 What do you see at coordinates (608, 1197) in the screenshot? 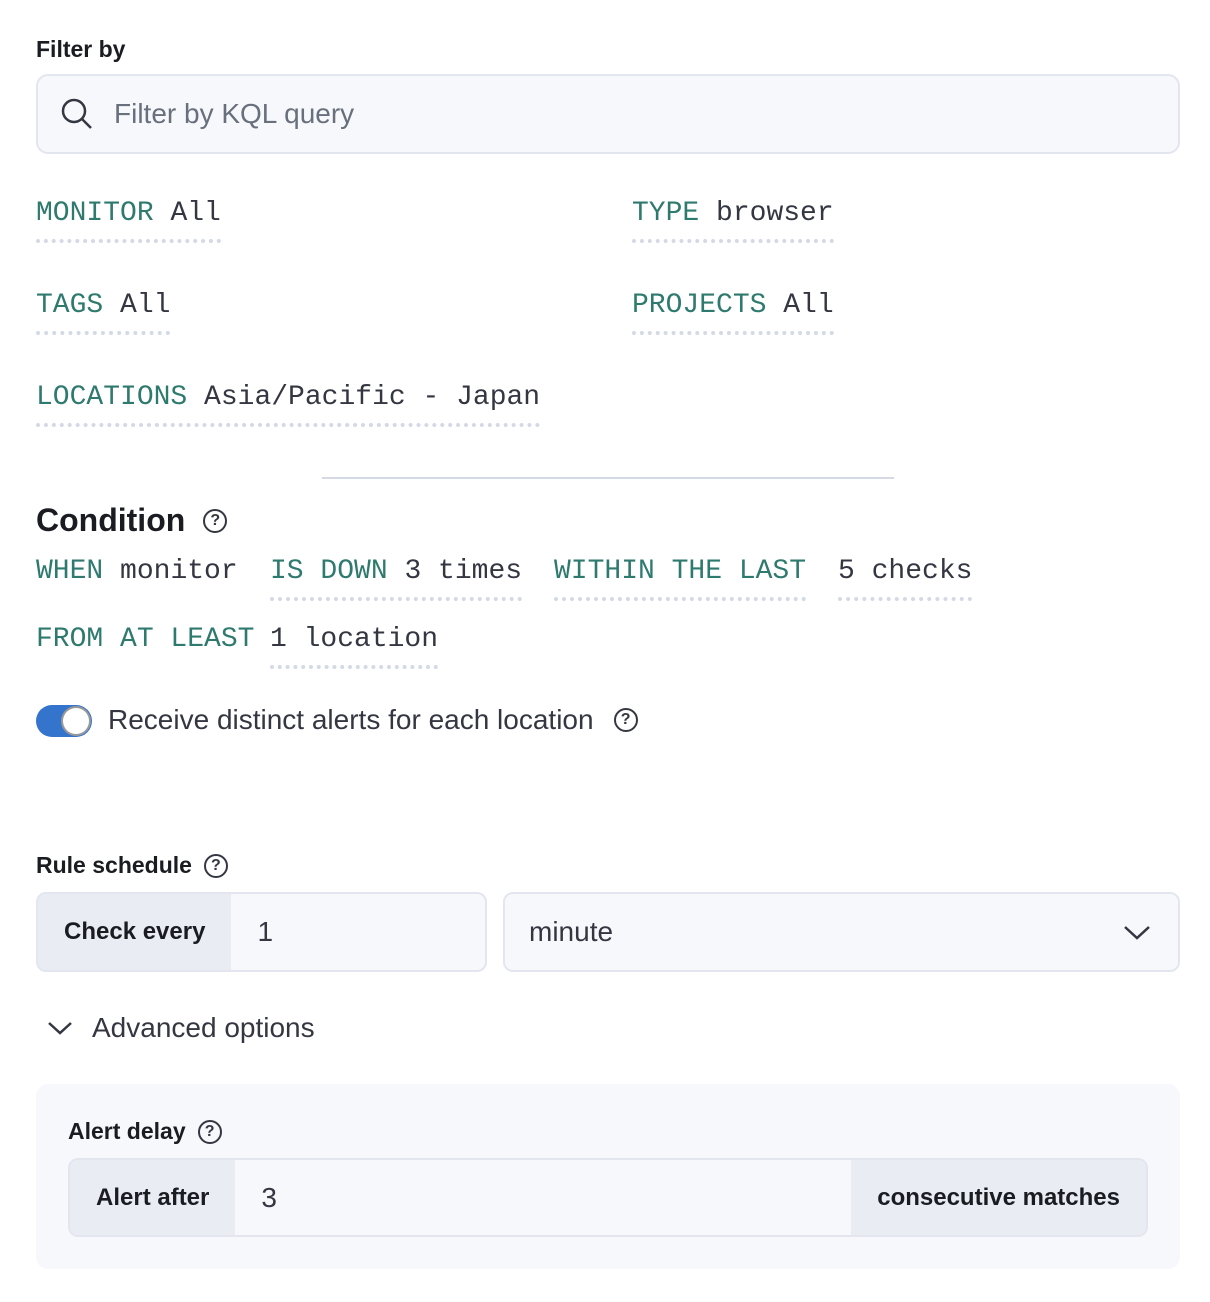
I see `alert-after-group: Alert after 3 consecutive matches` at bounding box center [608, 1197].